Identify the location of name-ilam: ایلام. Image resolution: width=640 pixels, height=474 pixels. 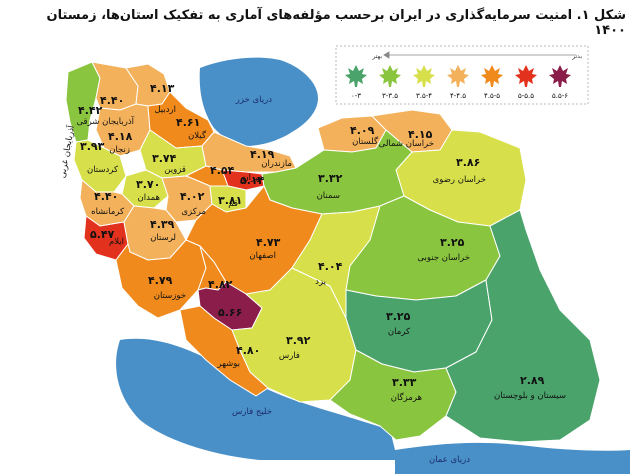
(116, 242).